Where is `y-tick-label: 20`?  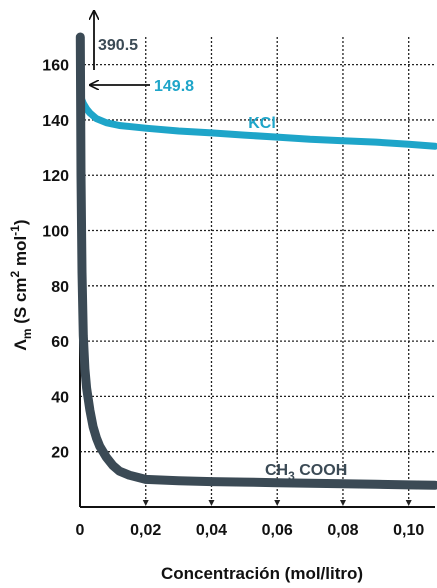
y-tick-label: 20 is located at coordinates (60, 453).